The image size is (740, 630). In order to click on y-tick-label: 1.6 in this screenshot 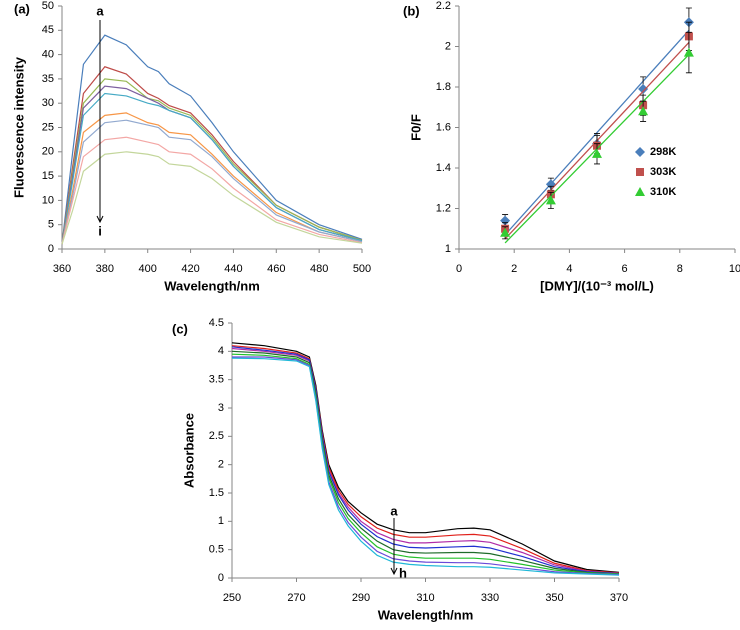, I will do `click(443, 127)`.